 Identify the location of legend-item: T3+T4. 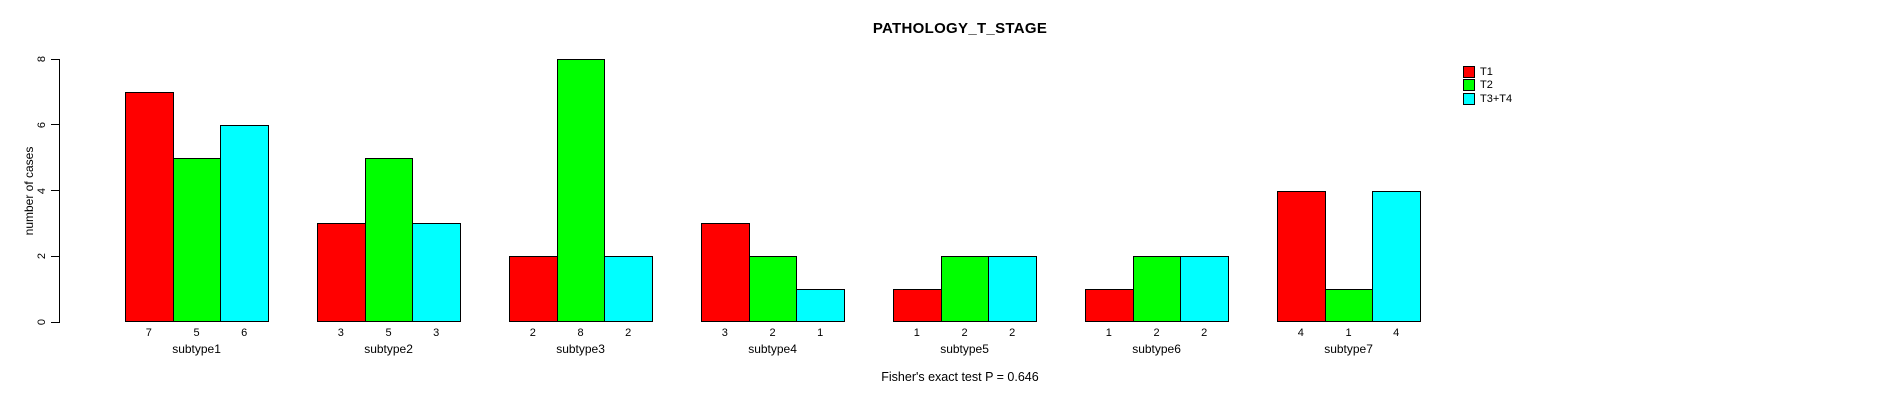
(1487, 99).